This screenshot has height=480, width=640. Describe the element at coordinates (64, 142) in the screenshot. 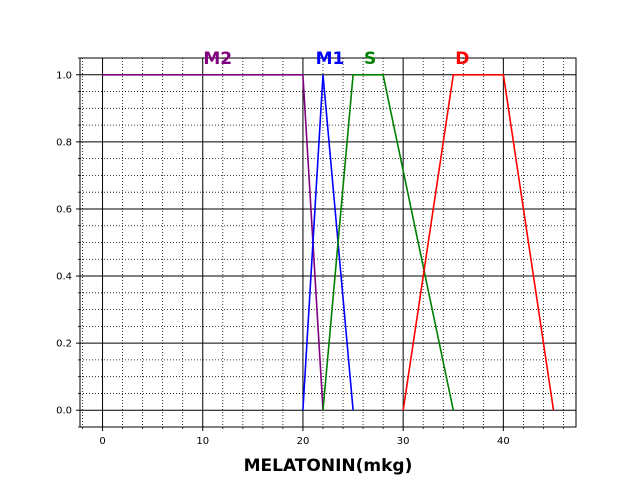

I see `y-tick-label: 0.8` at that location.